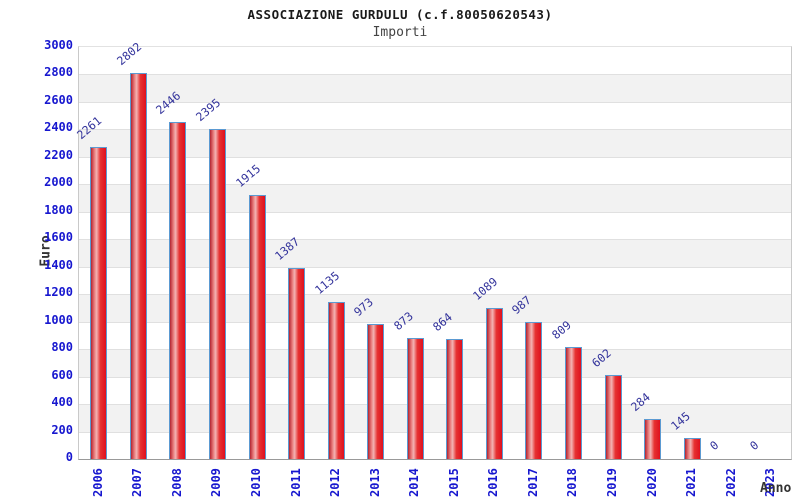  Describe the element at coordinates (58, 127) in the screenshot. I see `y-tick-label: 2400` at that location.